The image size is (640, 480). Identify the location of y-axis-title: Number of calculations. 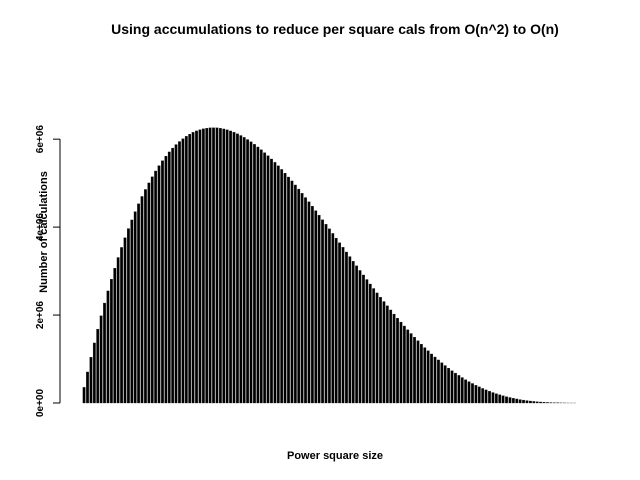
(44, 232).